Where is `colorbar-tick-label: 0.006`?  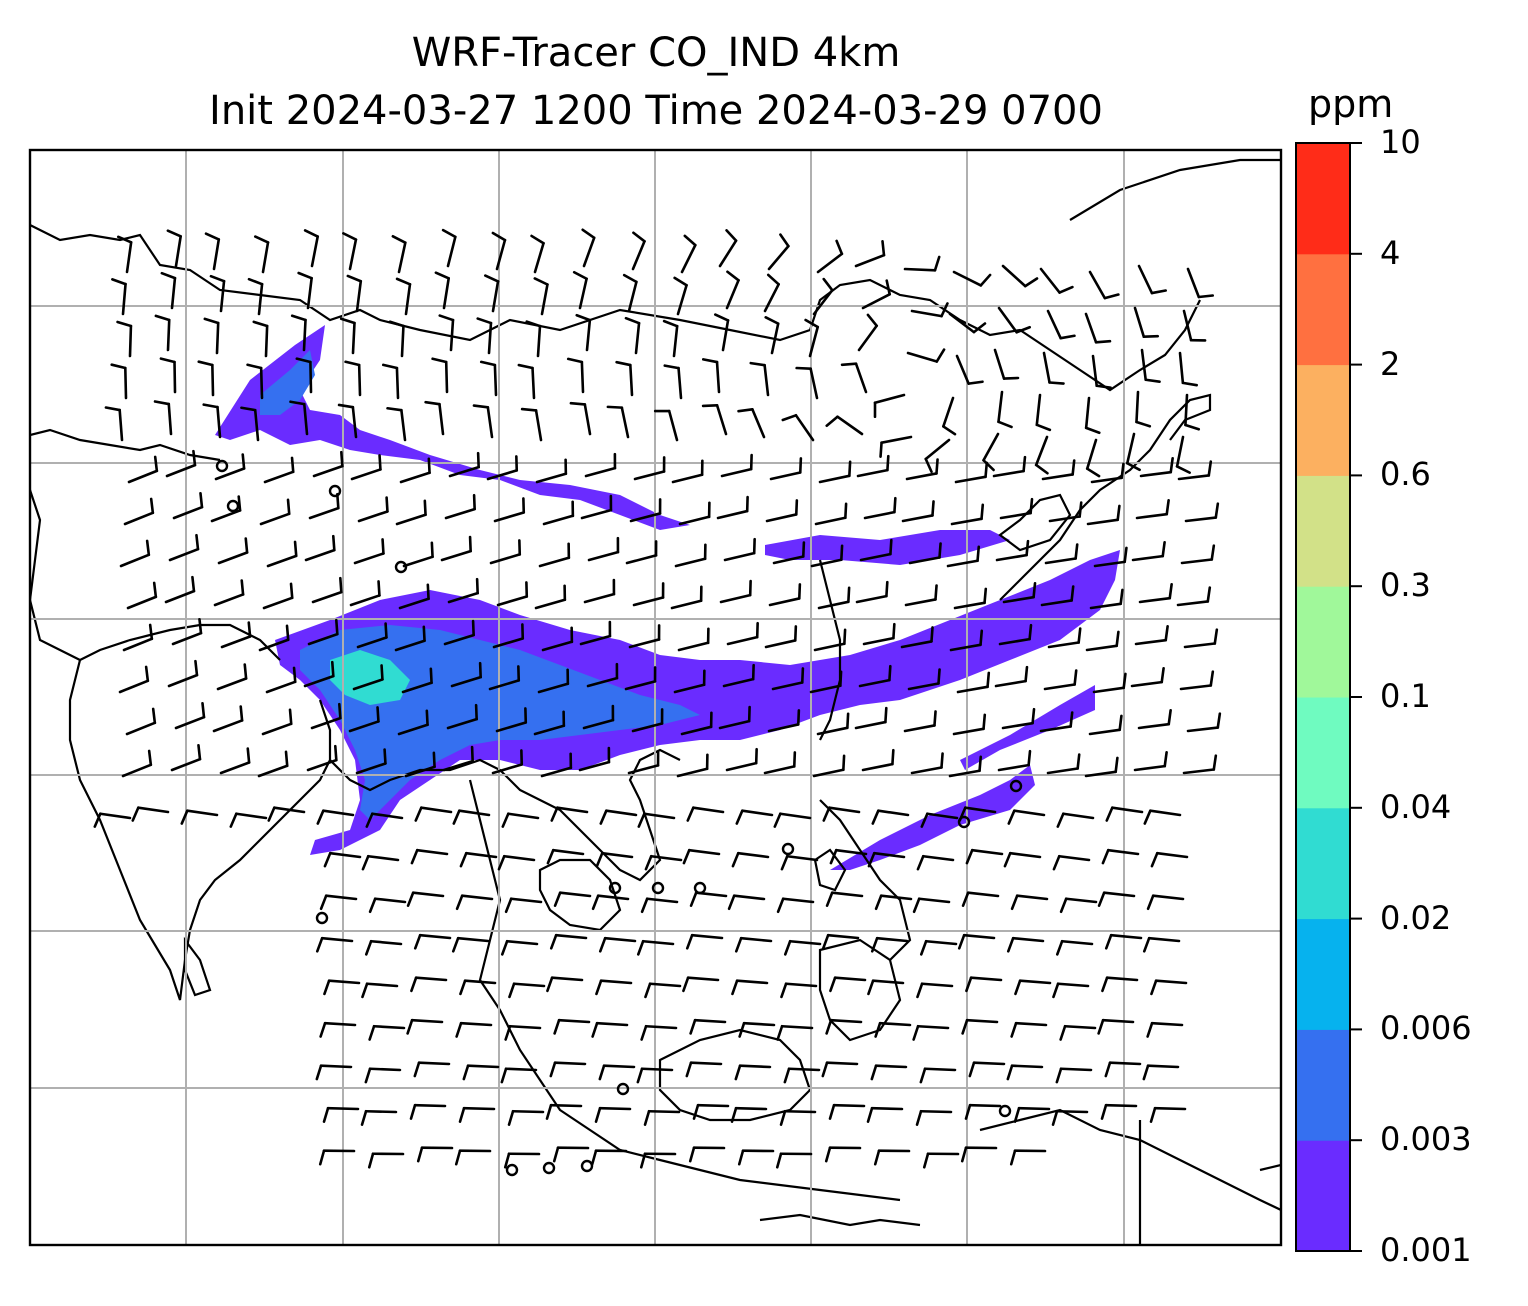 colorbar-tick-label: 0.006 is located at coordinates (1426, 1028).